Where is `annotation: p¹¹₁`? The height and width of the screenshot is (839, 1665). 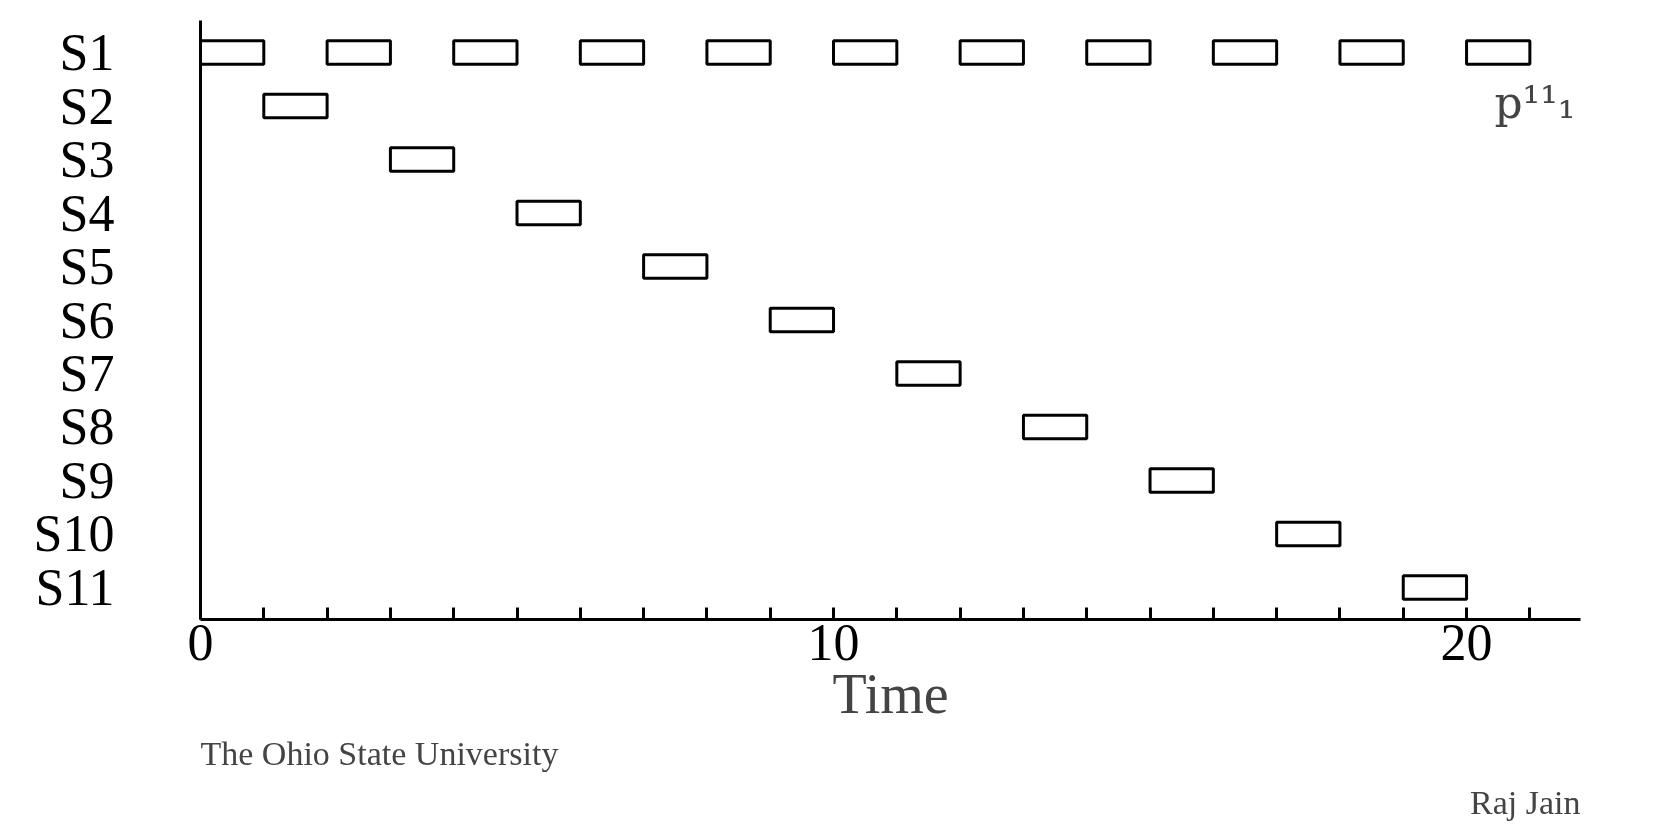
annotation: p¹¹₁ is located at coordinates (1535, 103).